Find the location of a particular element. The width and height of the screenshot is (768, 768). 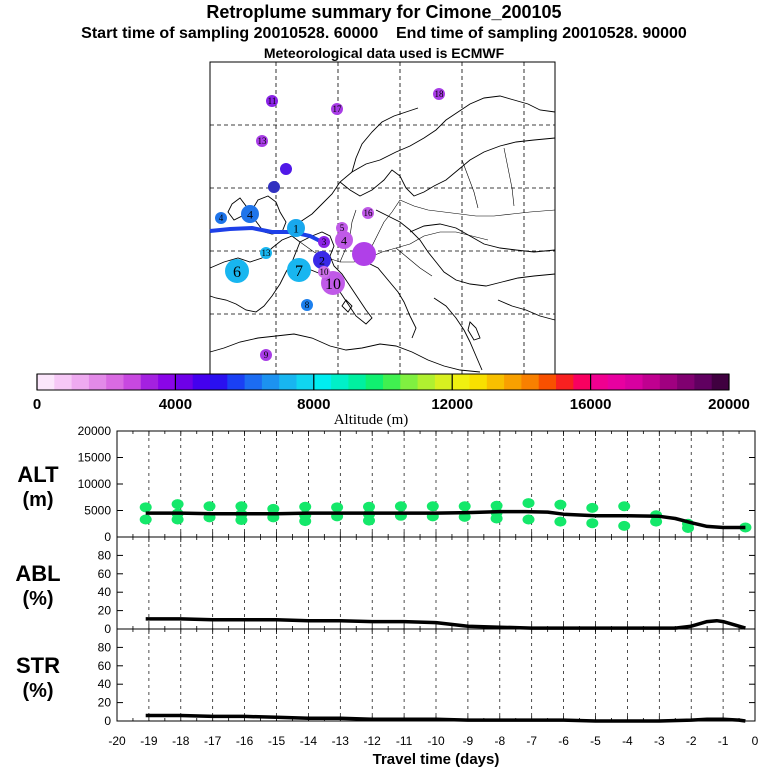

cluster-marker: 18 is located at coordinates (439, 94).